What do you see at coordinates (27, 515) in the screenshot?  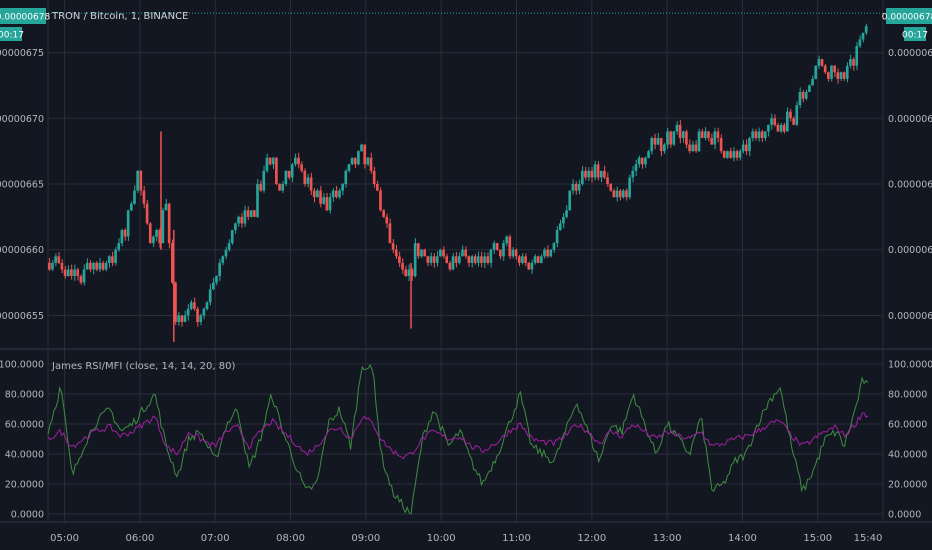 I see `indicator-tick-label-left: 0.0000` at bounding box center [27, 515].